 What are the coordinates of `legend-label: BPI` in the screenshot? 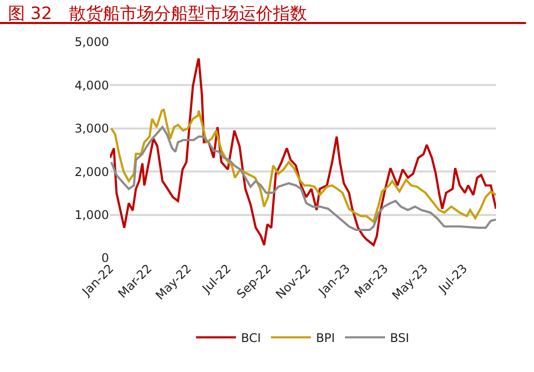 It's located at (325, 337).